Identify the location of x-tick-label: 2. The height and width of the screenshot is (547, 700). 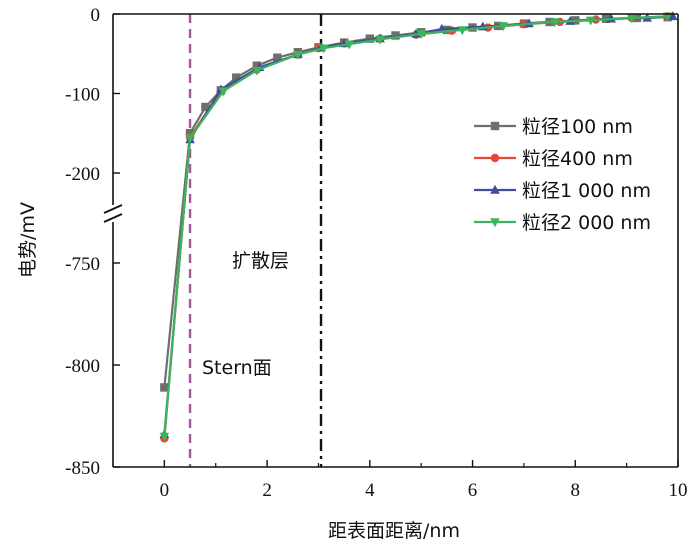
(267, 490).